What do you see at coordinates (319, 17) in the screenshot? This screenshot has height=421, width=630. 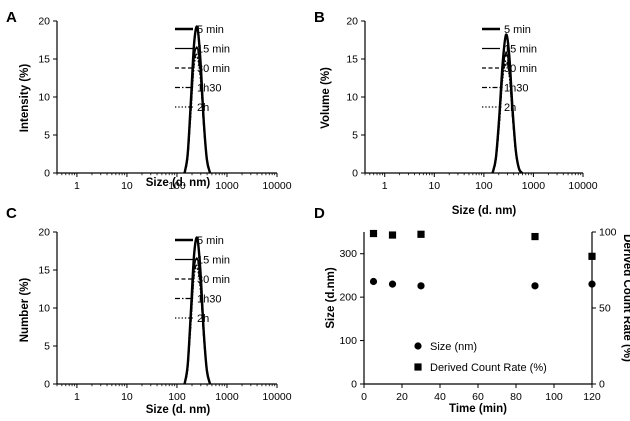 I see `panel-letter-b: B` at bounding box center [319, 17].